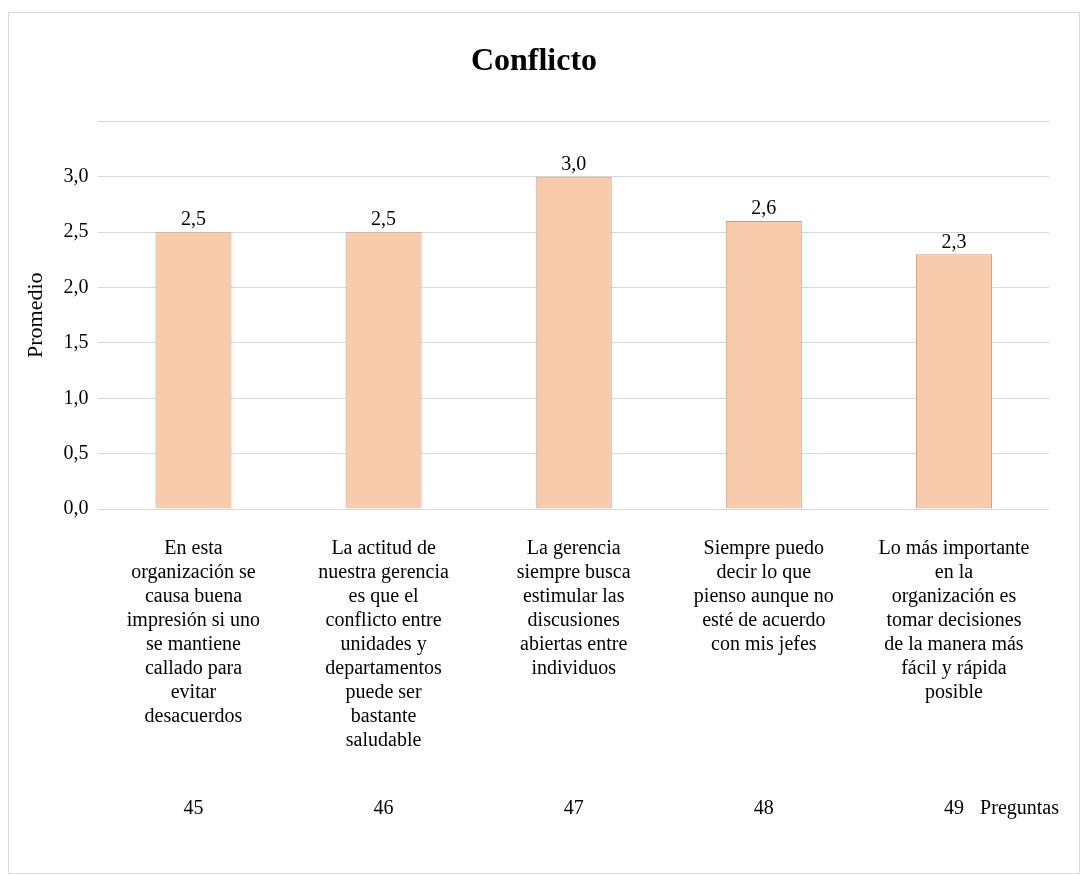 This screenshot has height=875, width=1091. What do you see at coordinates (953, 807) in the screenshot?
I see `text: 49` at bounding box center [953, 807].